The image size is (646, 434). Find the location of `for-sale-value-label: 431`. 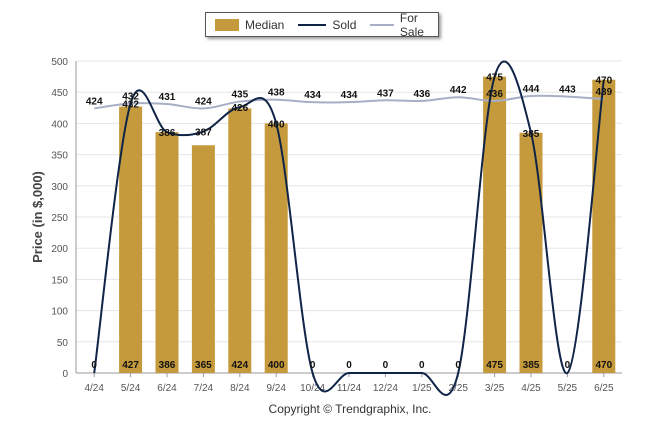

for-sale-value-label: 431 is located at coordinates (167, 97).